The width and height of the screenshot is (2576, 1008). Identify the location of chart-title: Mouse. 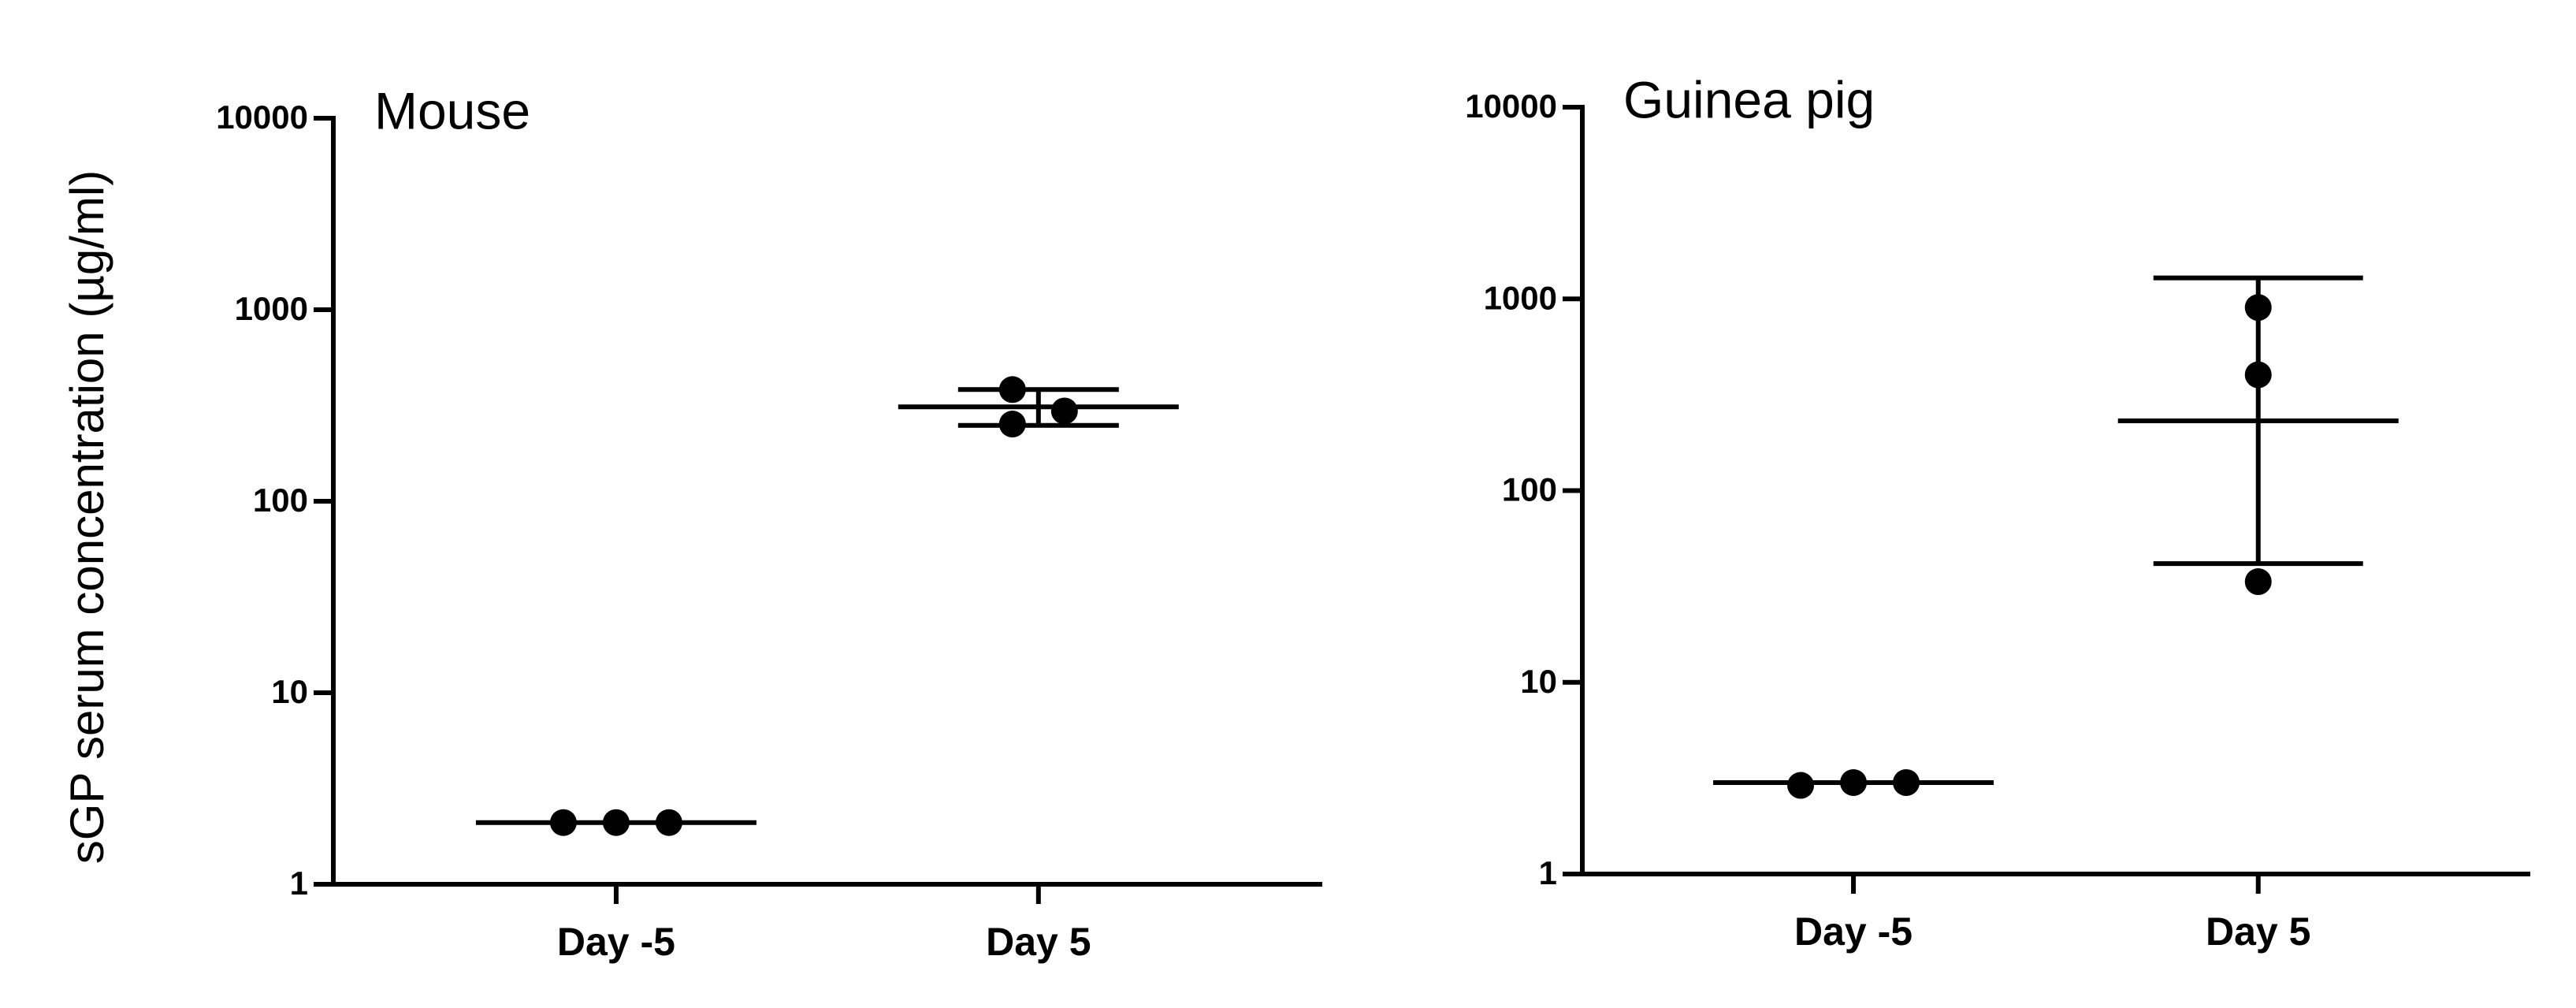
(452, 110).